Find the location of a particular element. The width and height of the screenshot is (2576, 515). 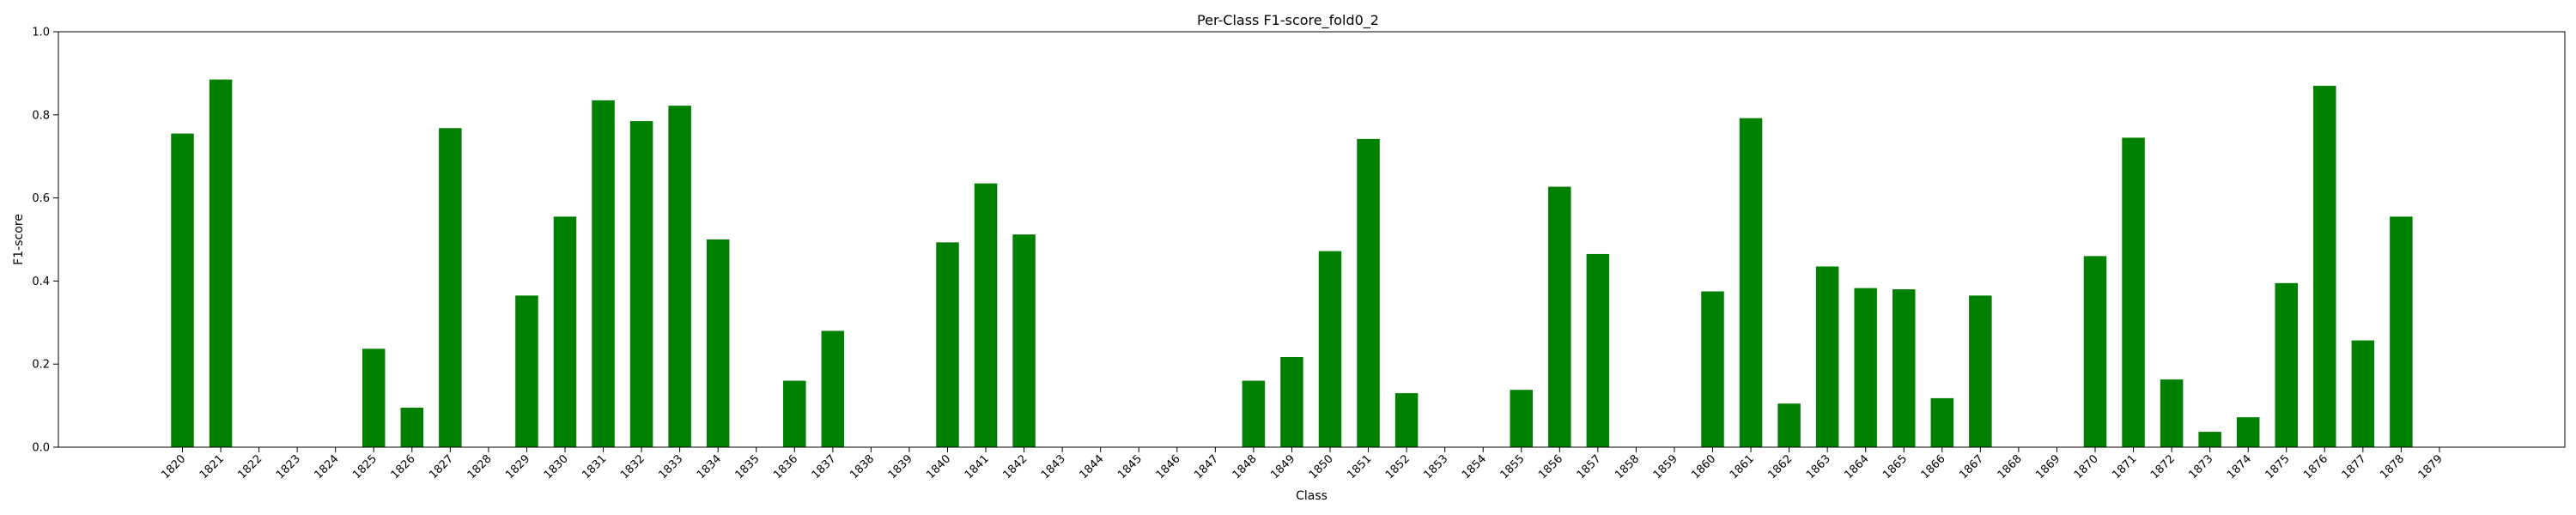

x-tick-label: 1841 is located at coordinates (977, 467).